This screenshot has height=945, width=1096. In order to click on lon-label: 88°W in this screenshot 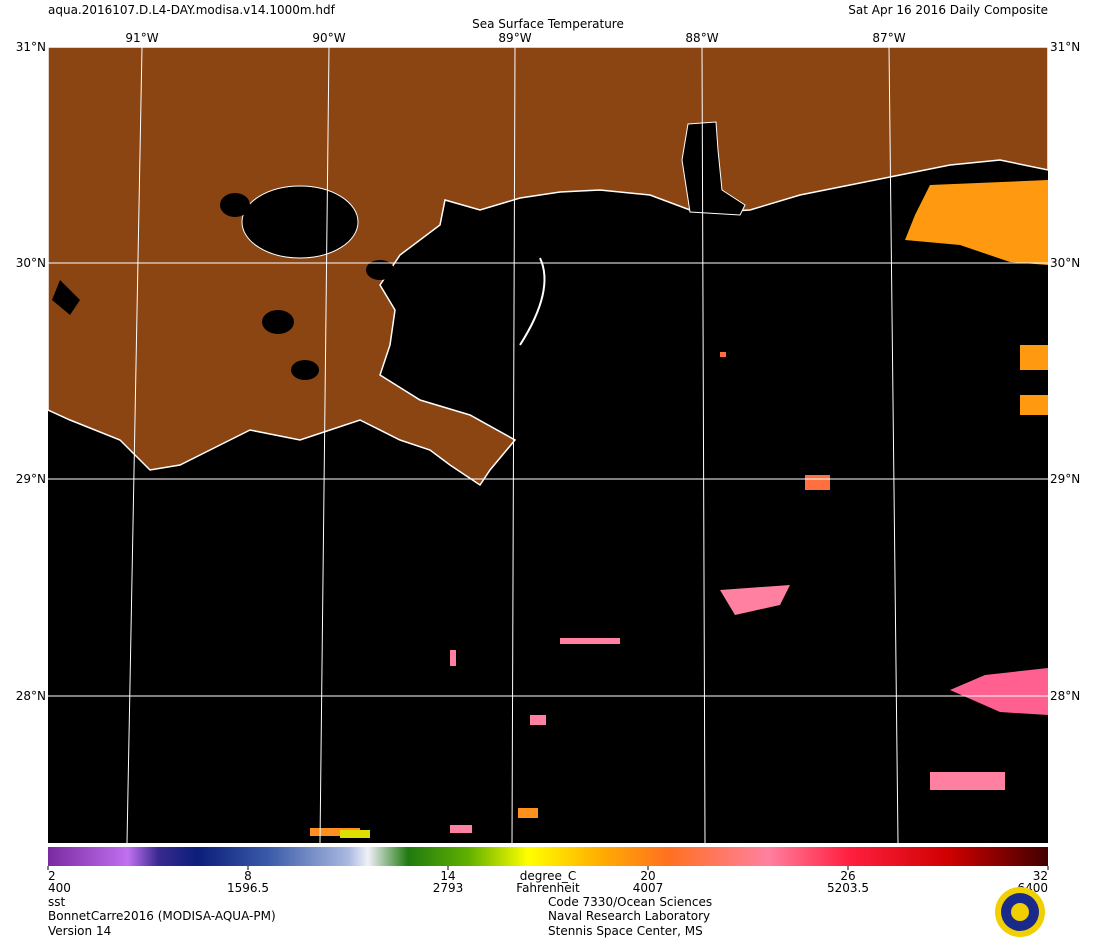, I will do `click(701, 38)`.